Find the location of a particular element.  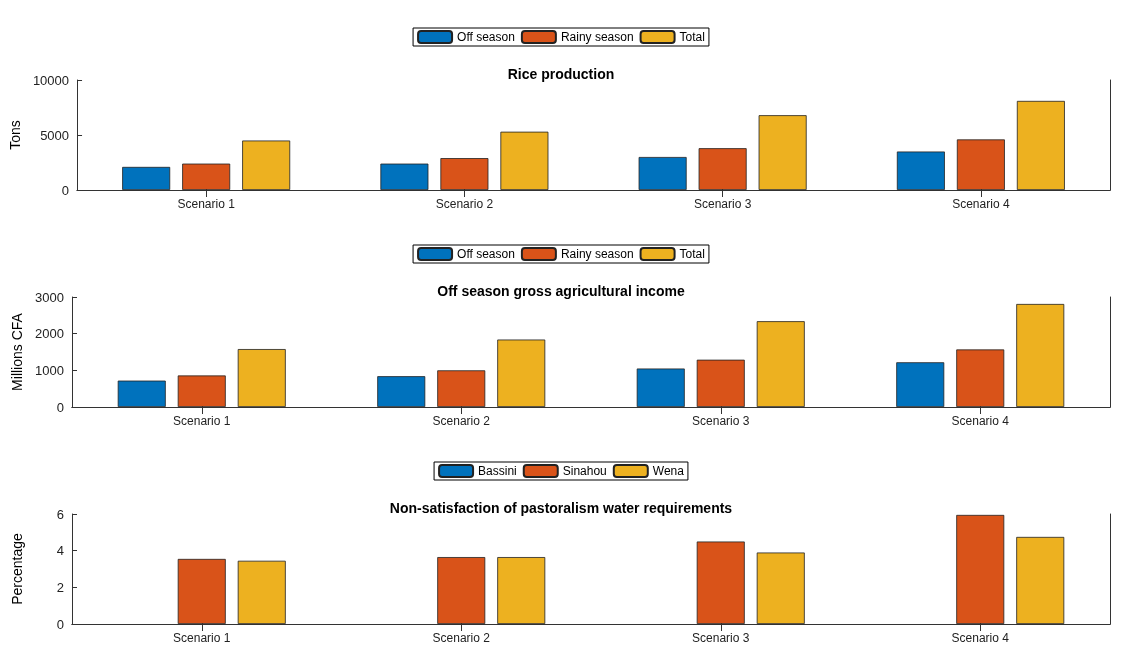

y-tick-label: 5000 is located at coordinates (55, 135).